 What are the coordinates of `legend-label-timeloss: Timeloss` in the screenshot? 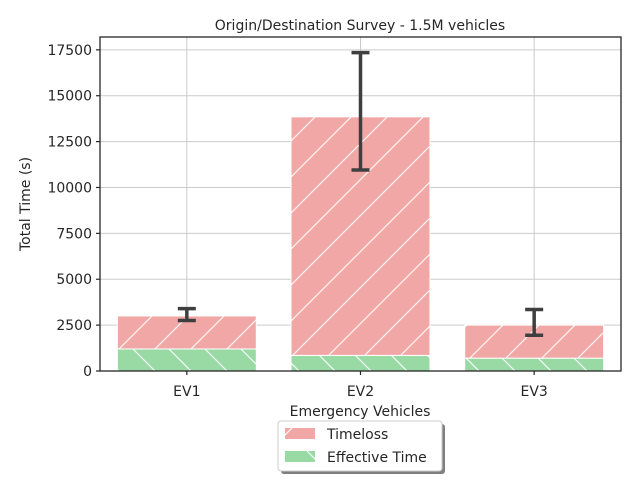 It's located at (357, 435).